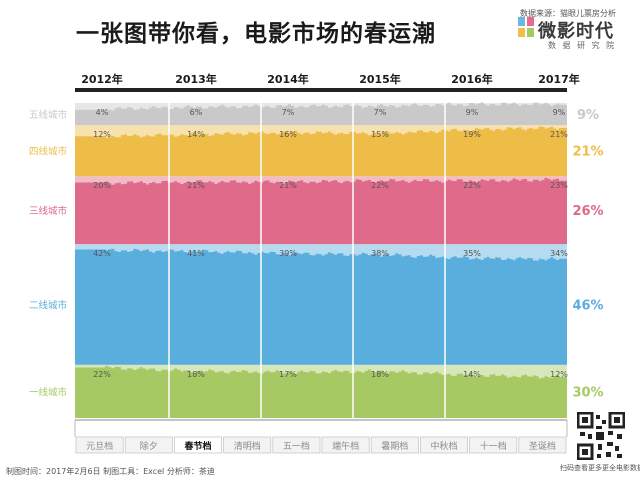 This screenshot has width=640, height=480. Describe the element at coordinates (587, 305) in the screenshot. I see `final-share-label: 46%` at that location.